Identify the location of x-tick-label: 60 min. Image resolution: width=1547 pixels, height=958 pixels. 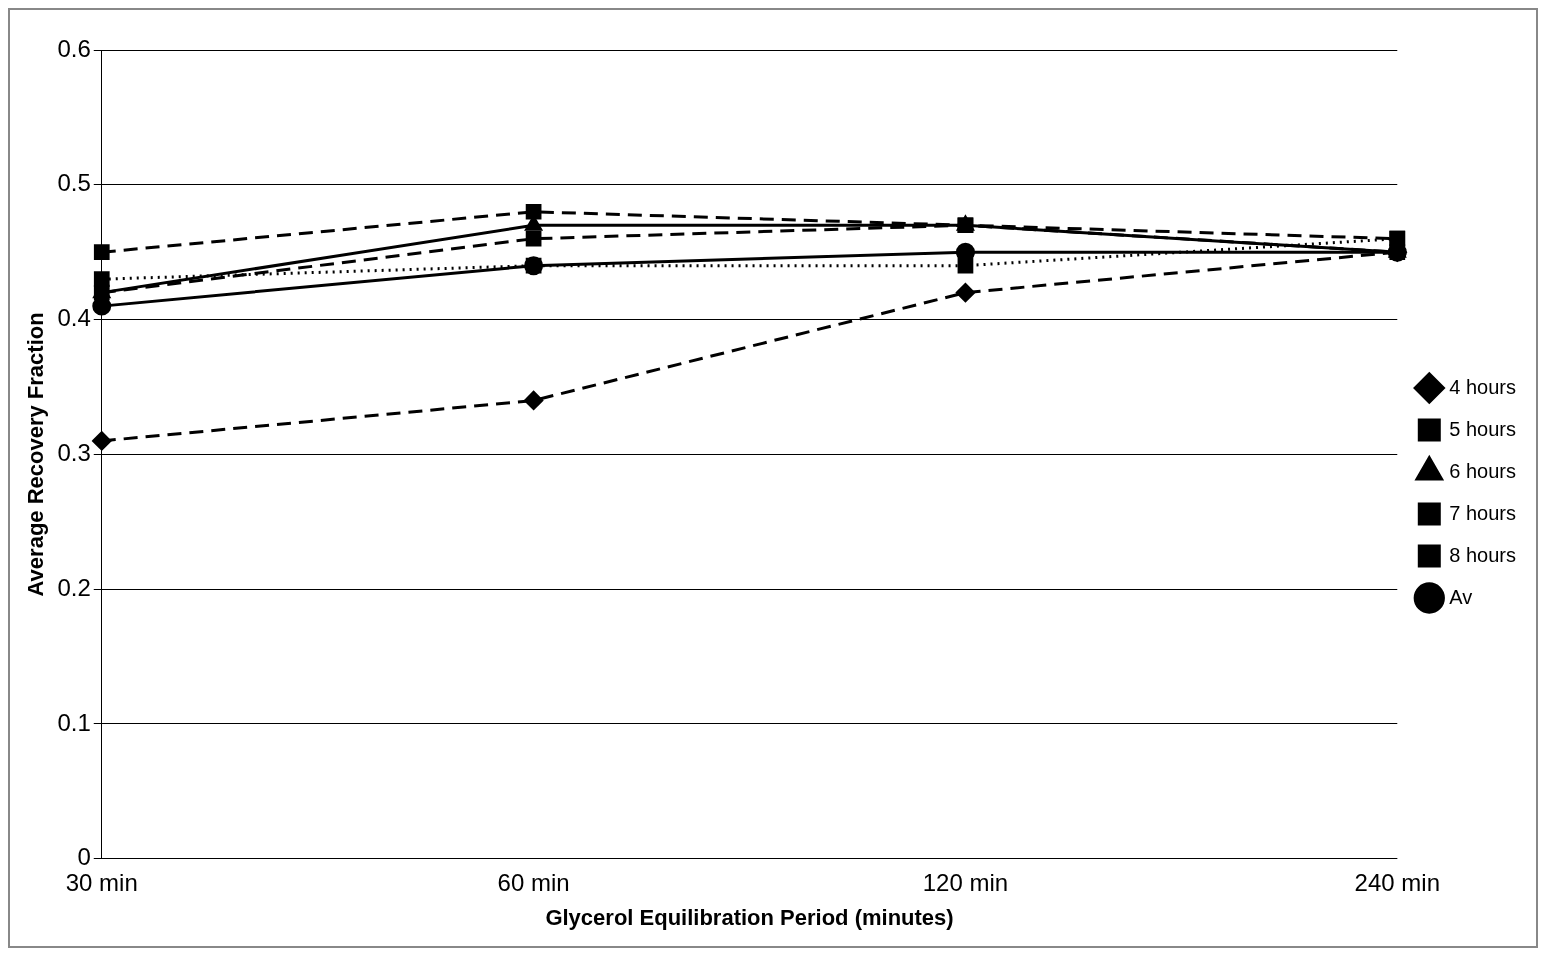
(533, 882).